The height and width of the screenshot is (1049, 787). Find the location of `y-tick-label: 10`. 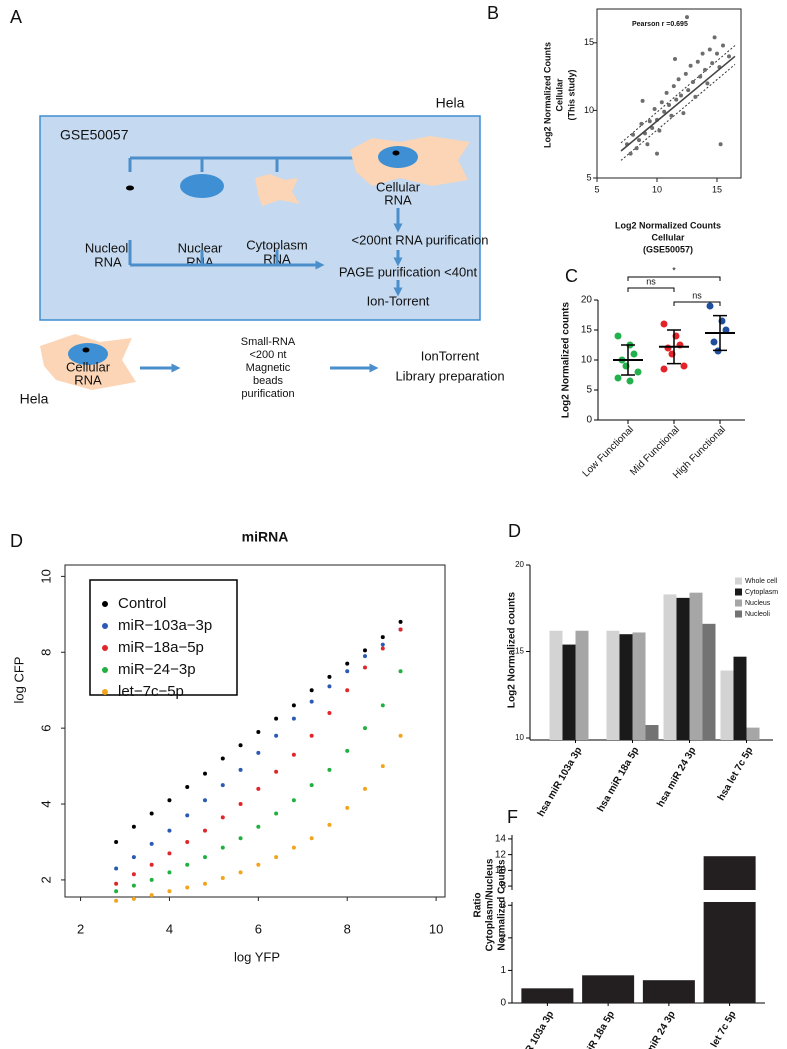

y-tick-label: 10 is located at coordinates (501, 870).